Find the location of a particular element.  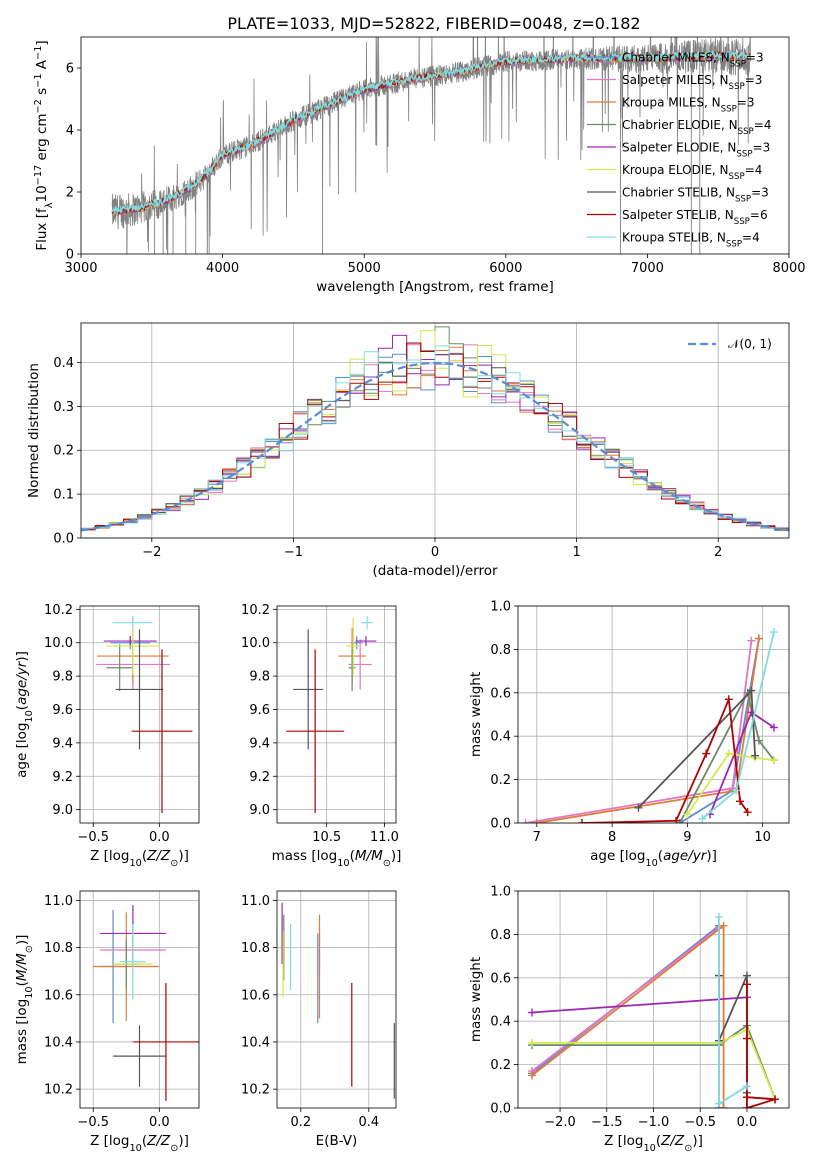

spectrum-plot-area is located at coordinates (431, 145).